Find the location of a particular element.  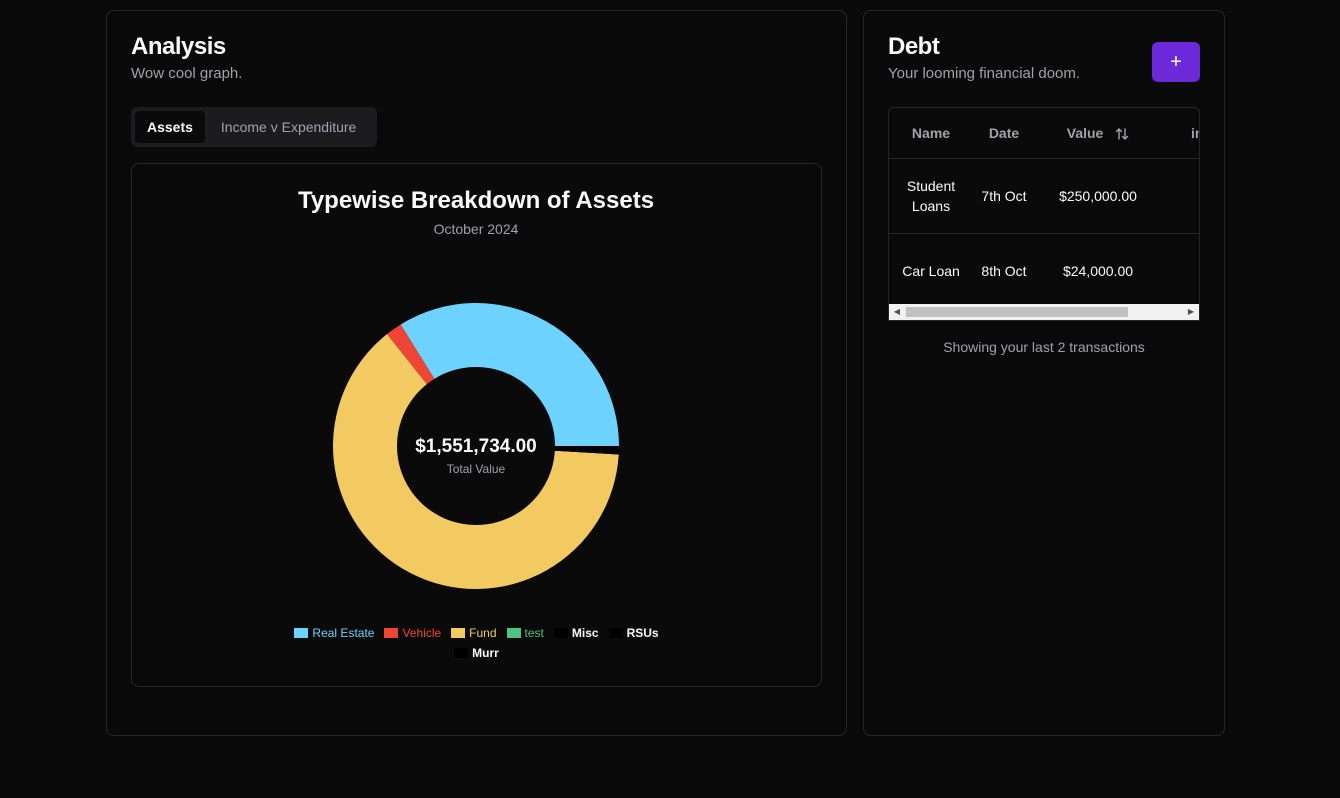

column-header-interest: inte is located at coordinates (1180, 133).